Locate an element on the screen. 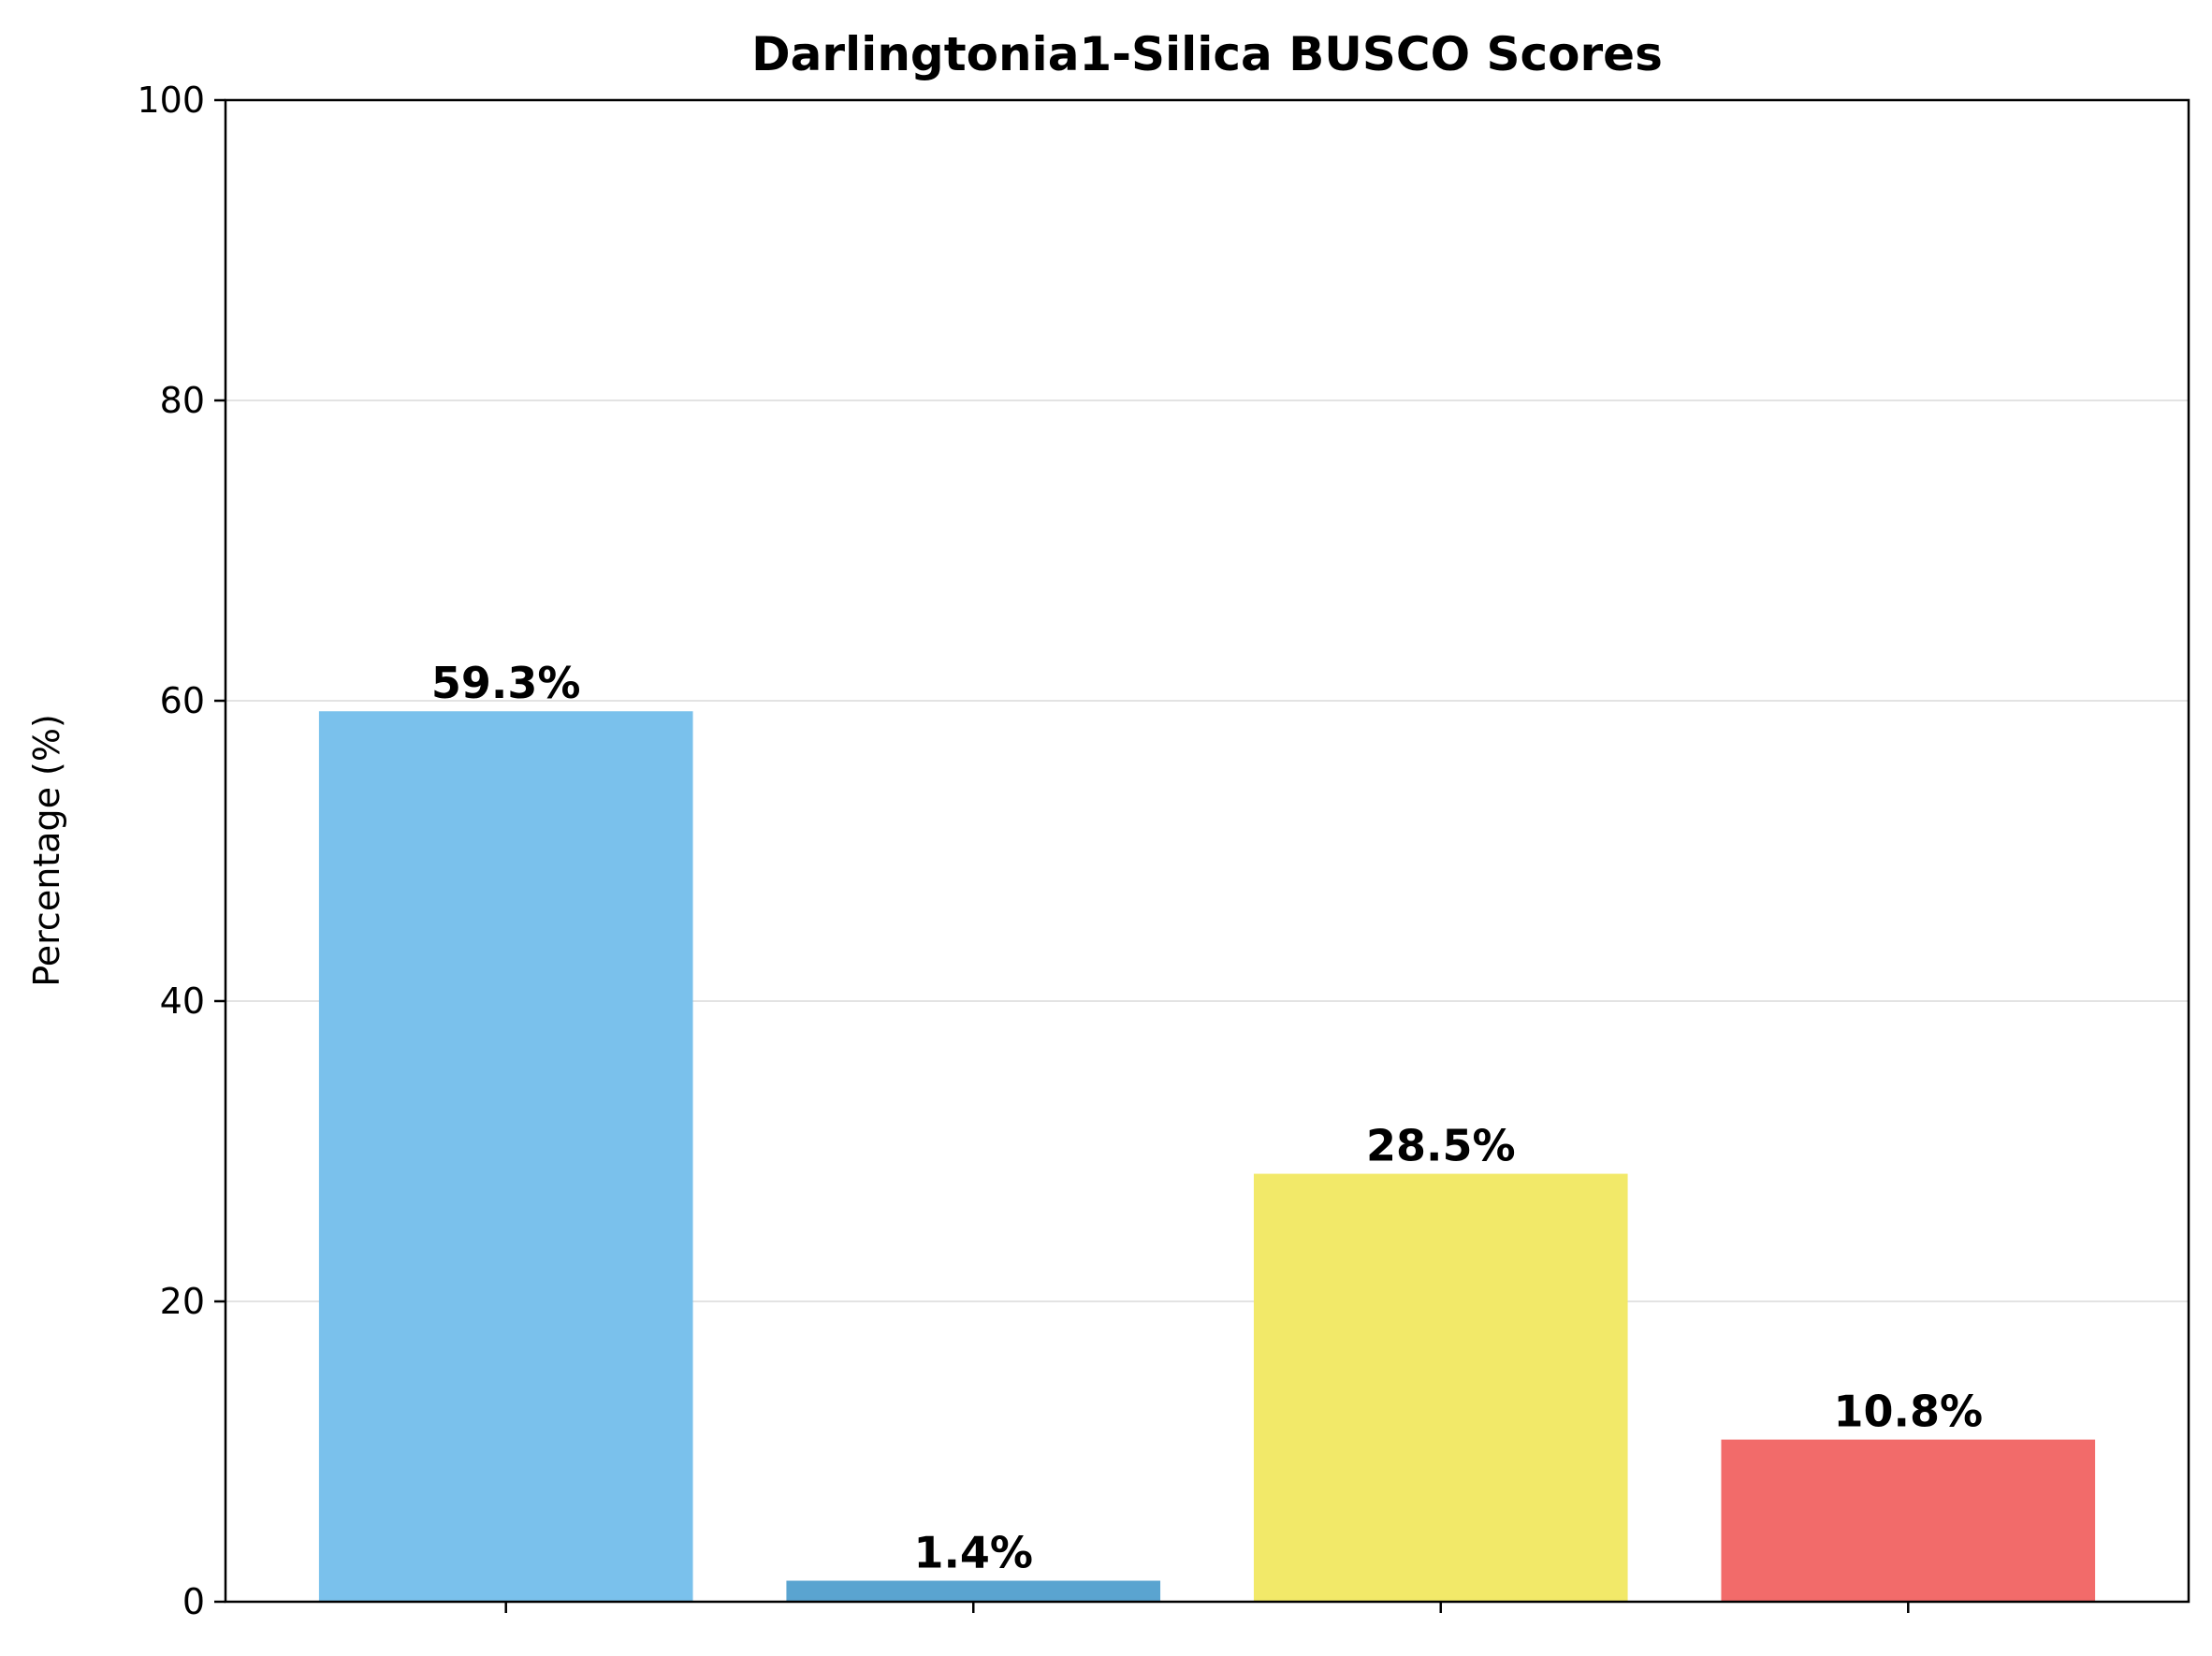  y-tick-label: 80 is located at coordinates (182, 400).